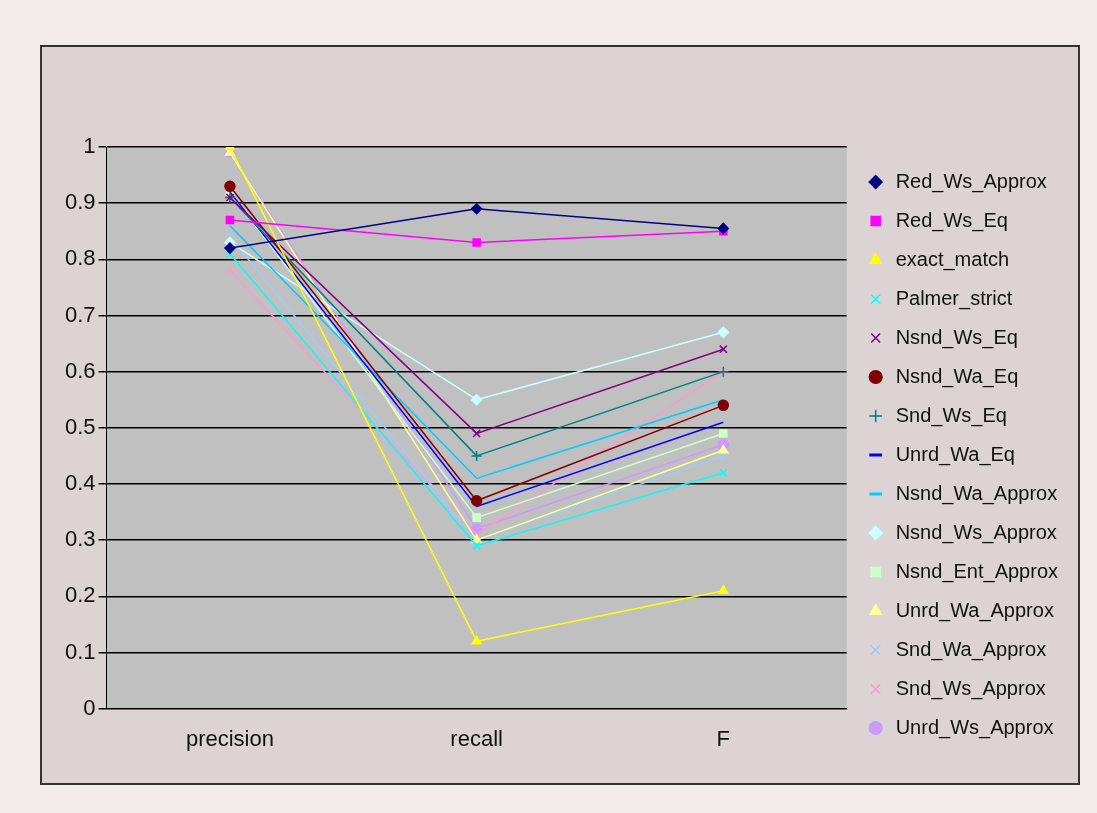 The width and height of the screenshot is (1097, 813). I want to click on legend-label: Snd_Ws_Approx, so click(970, 688).